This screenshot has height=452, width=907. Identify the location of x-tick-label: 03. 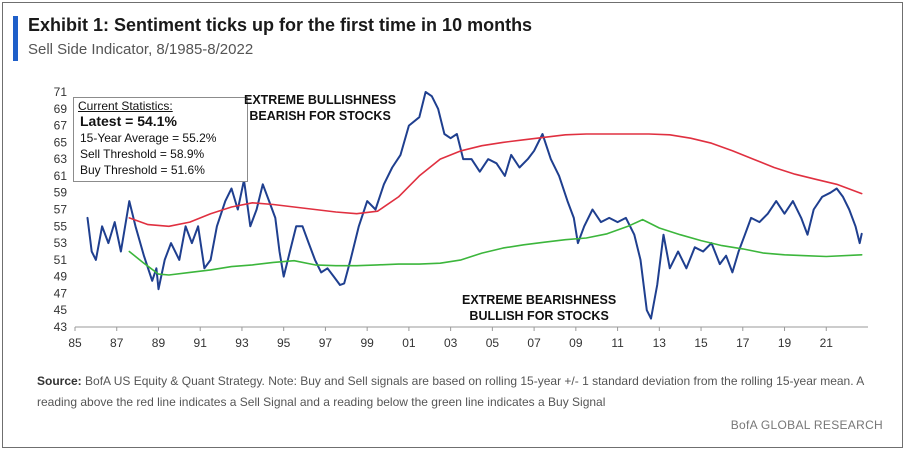
(451, 343).